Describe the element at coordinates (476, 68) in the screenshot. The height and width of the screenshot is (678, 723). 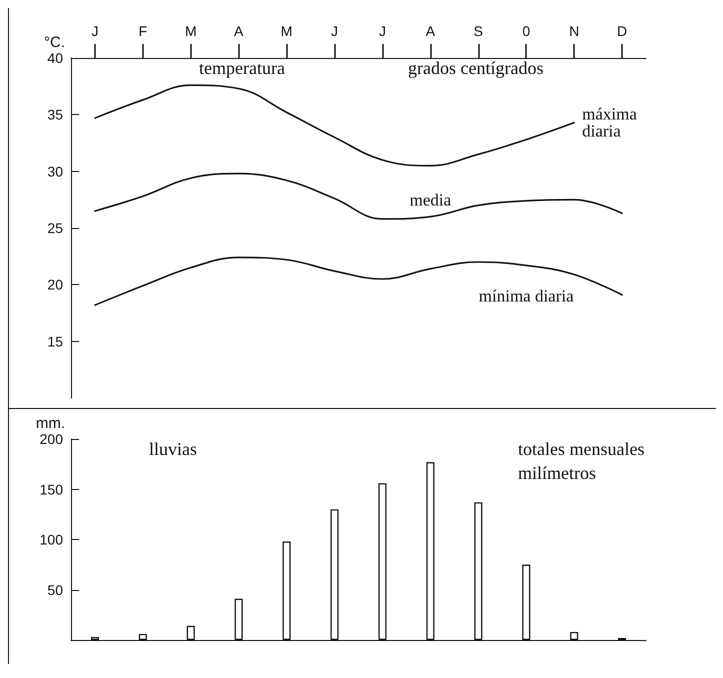
I see `annotation: grados centígrados` at that location.